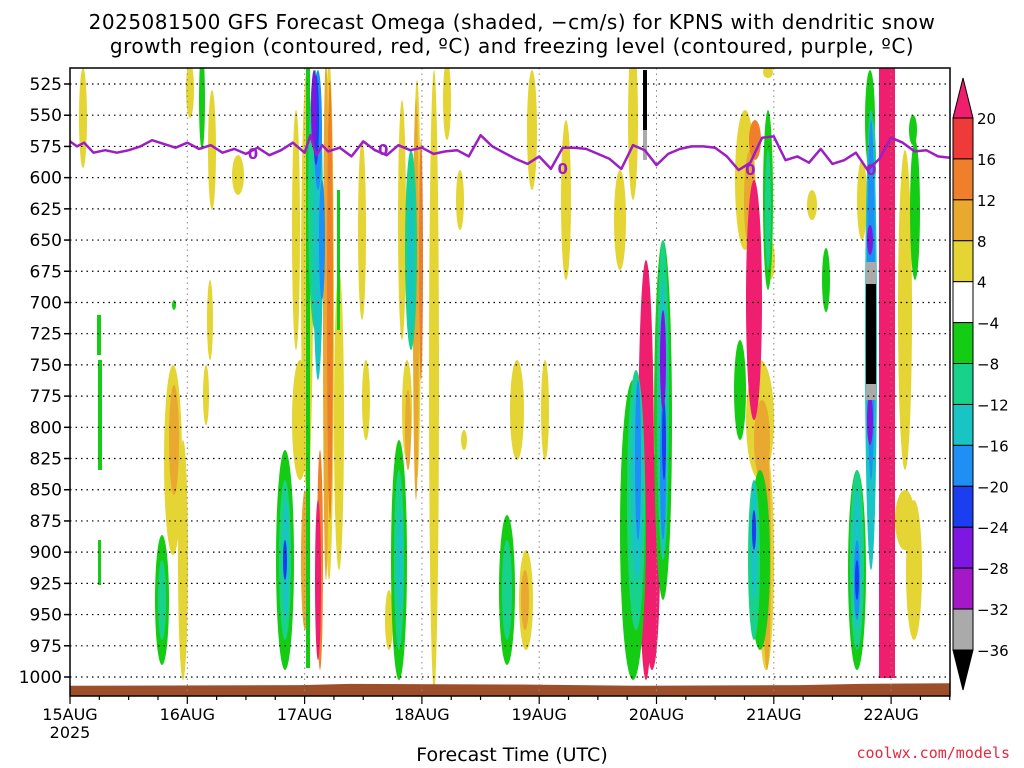  What do you see at coordinates (46, 616) in the screenshot?
I see `y-tick-label: 950` at bounding box center [46, 616].